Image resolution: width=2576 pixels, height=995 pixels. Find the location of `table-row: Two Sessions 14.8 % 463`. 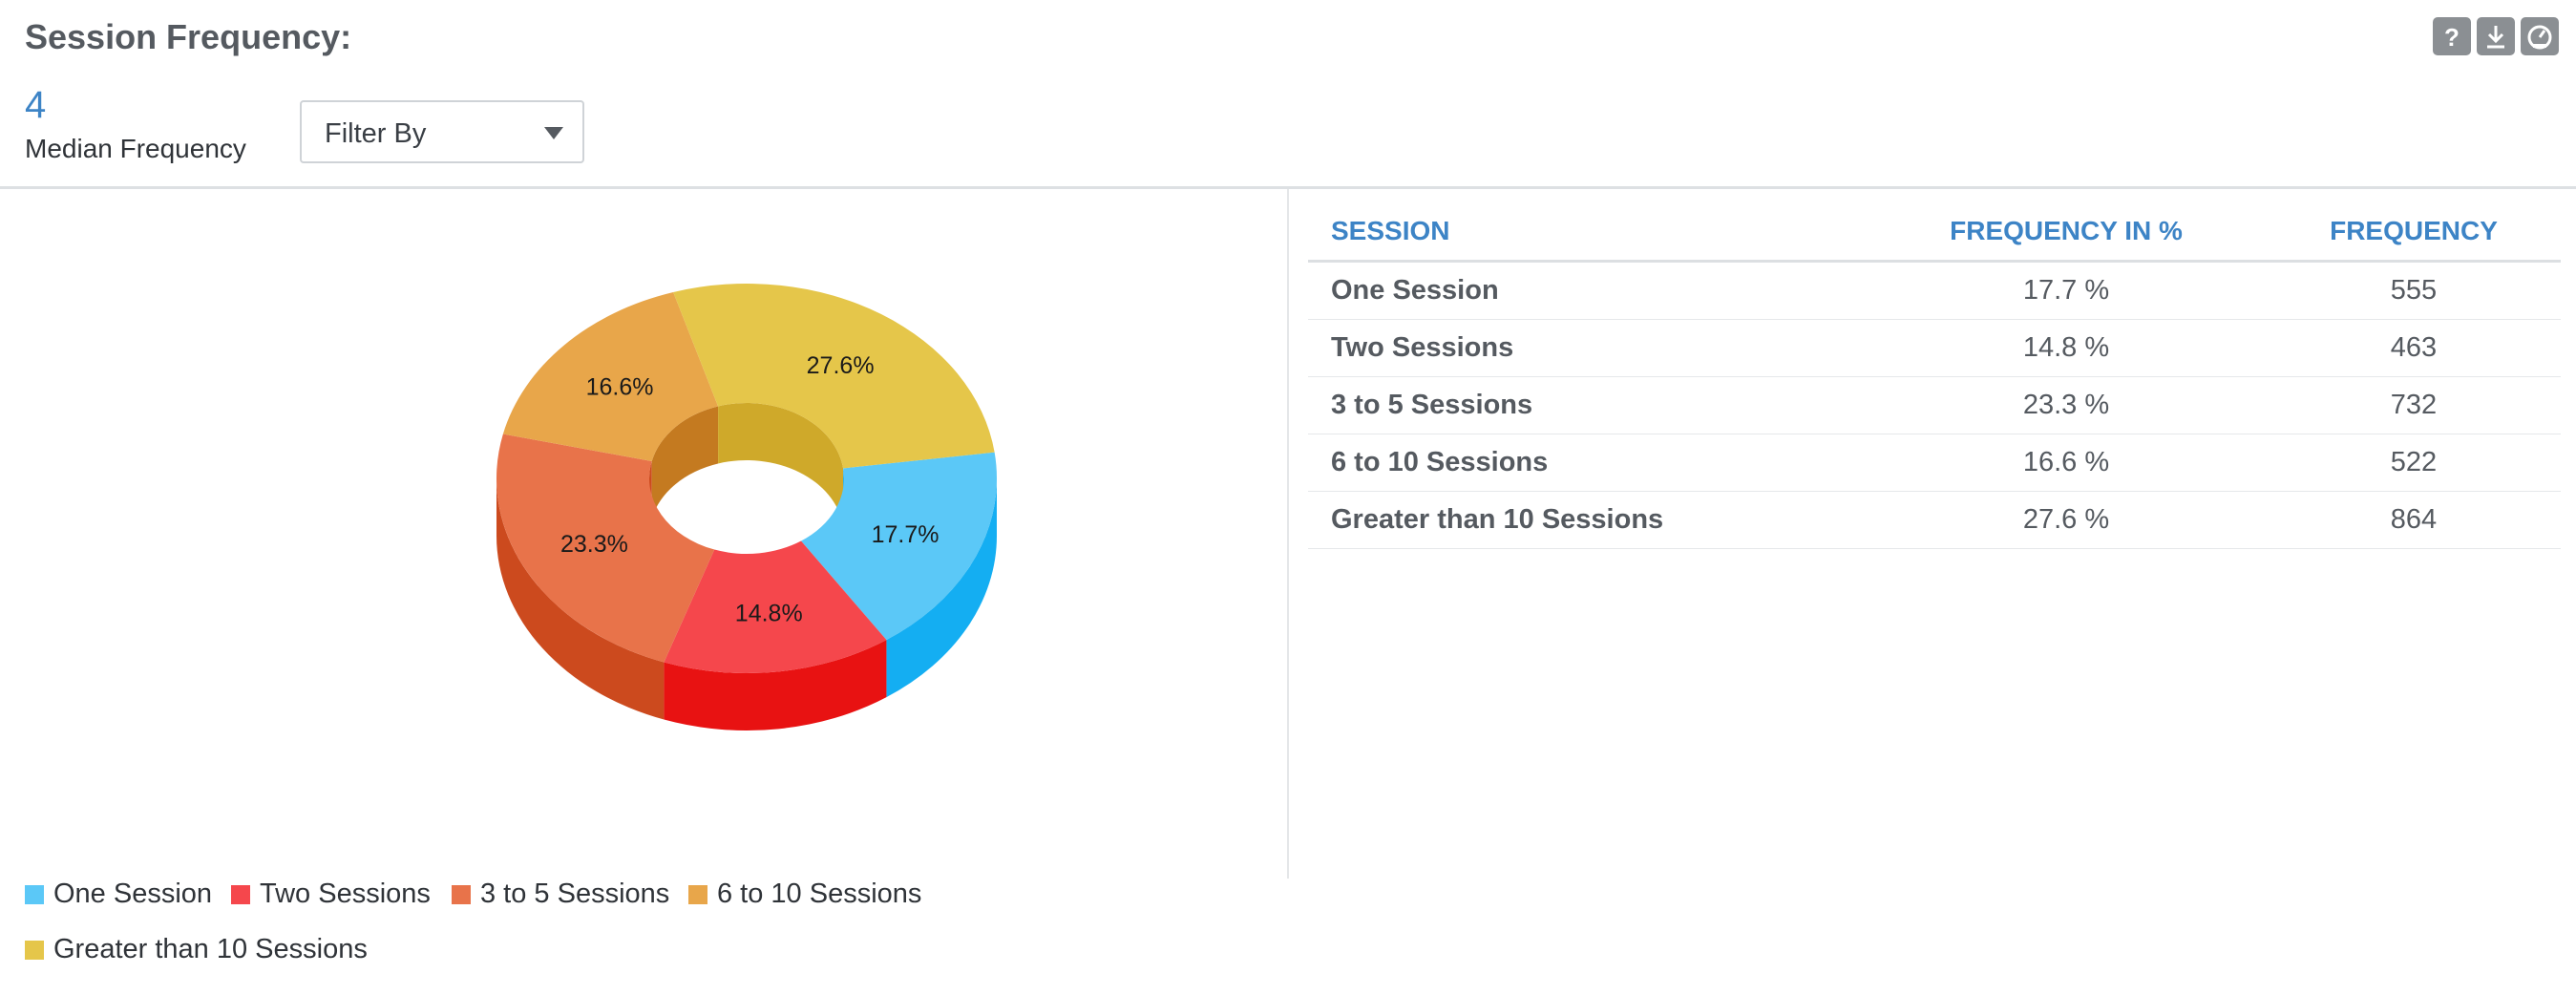

table-row: Two Sessions 14.8 % 463 is located at coordinates (1934, 348).